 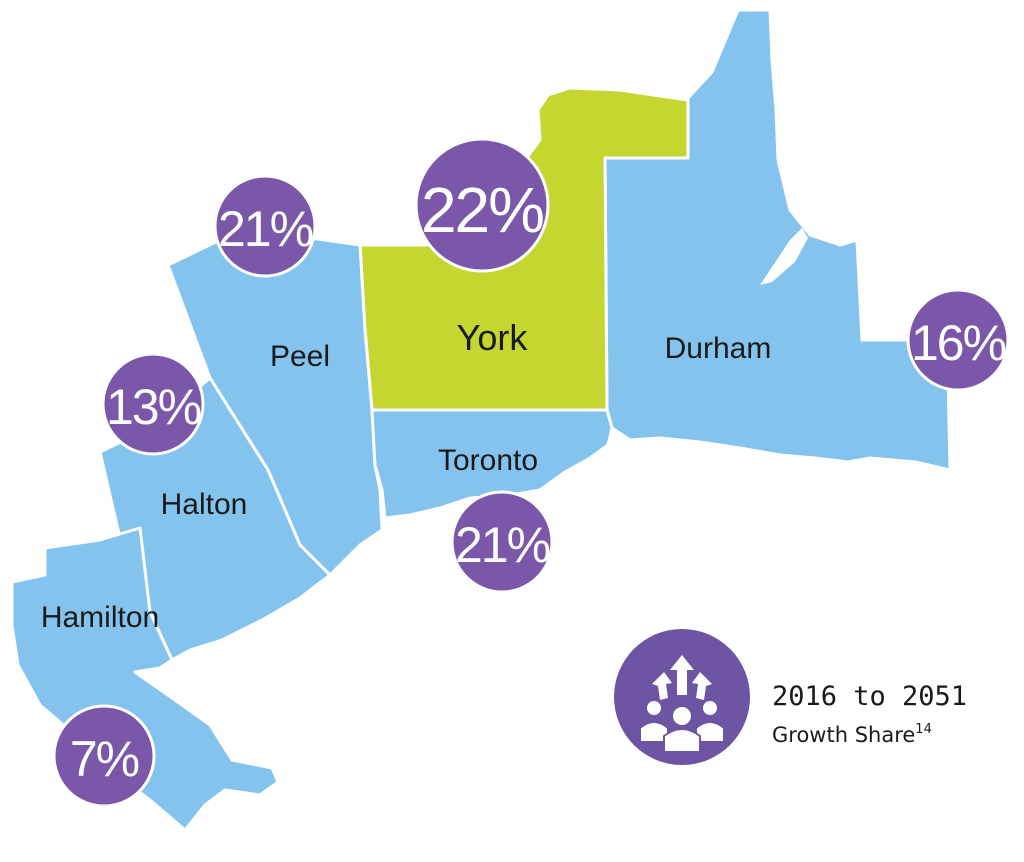 I want to click on toronto-share-text: 21%, so click(x=502, y=545).